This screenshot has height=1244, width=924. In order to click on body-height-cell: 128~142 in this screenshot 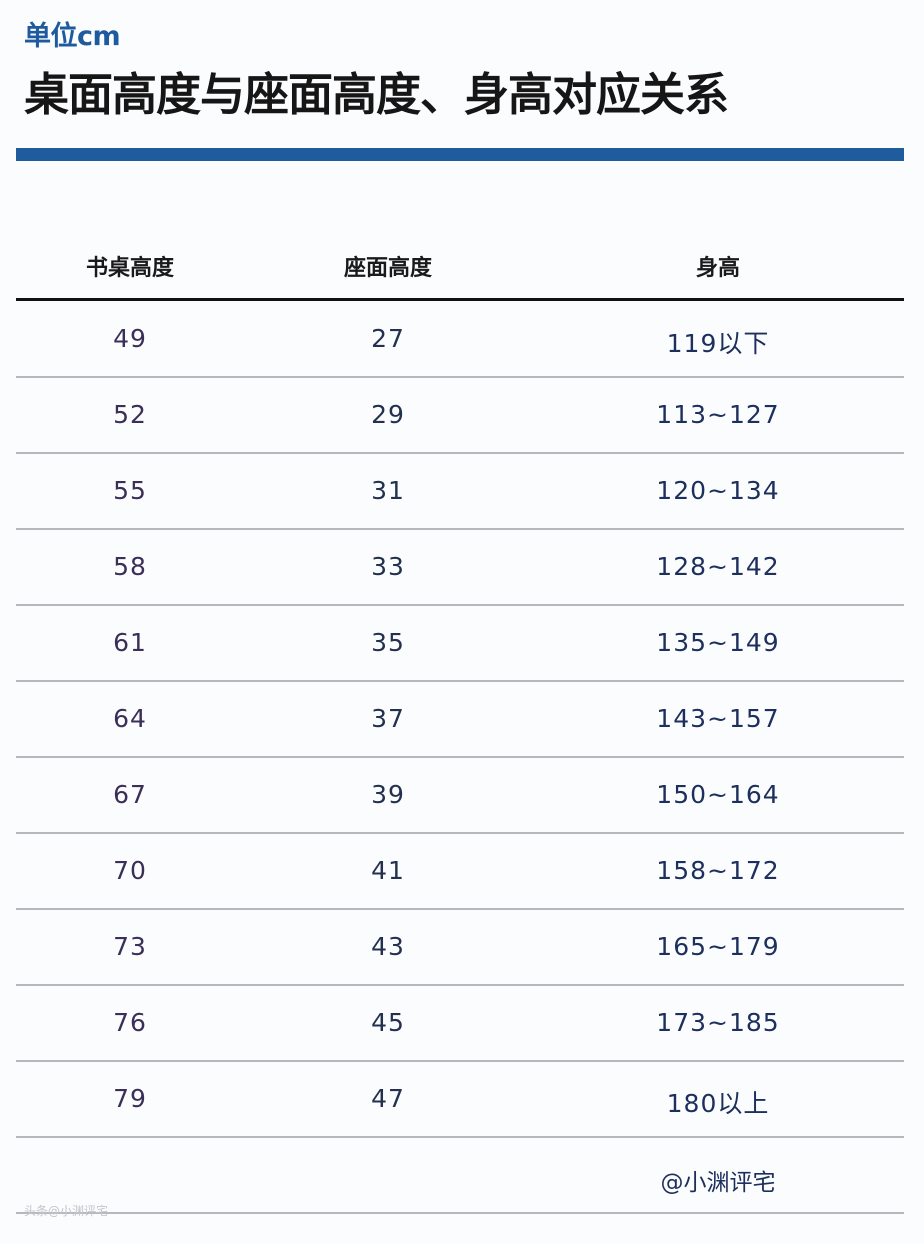, I will do `click(718, 566)`.